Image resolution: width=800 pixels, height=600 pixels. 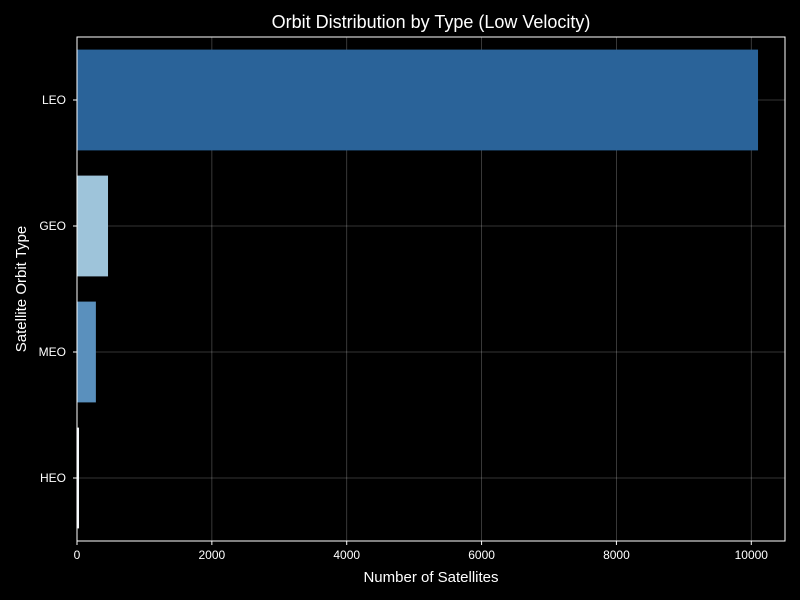 What do you see at coordinates (21, 289) in the screenshot?
I see `y-axis-label: Satellite Orbit Type` at bounding box center [21, 289].